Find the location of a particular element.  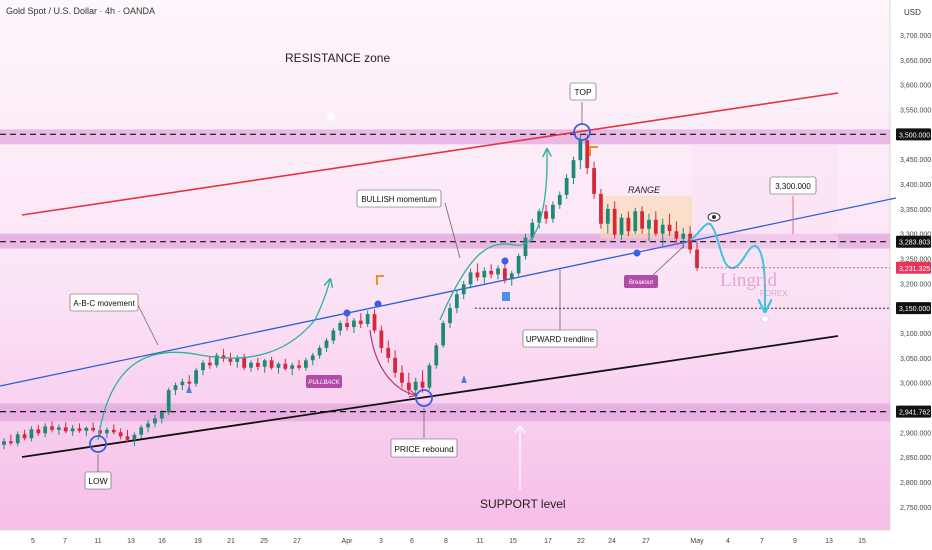

eye-icon is located at coordinates (714, 217).